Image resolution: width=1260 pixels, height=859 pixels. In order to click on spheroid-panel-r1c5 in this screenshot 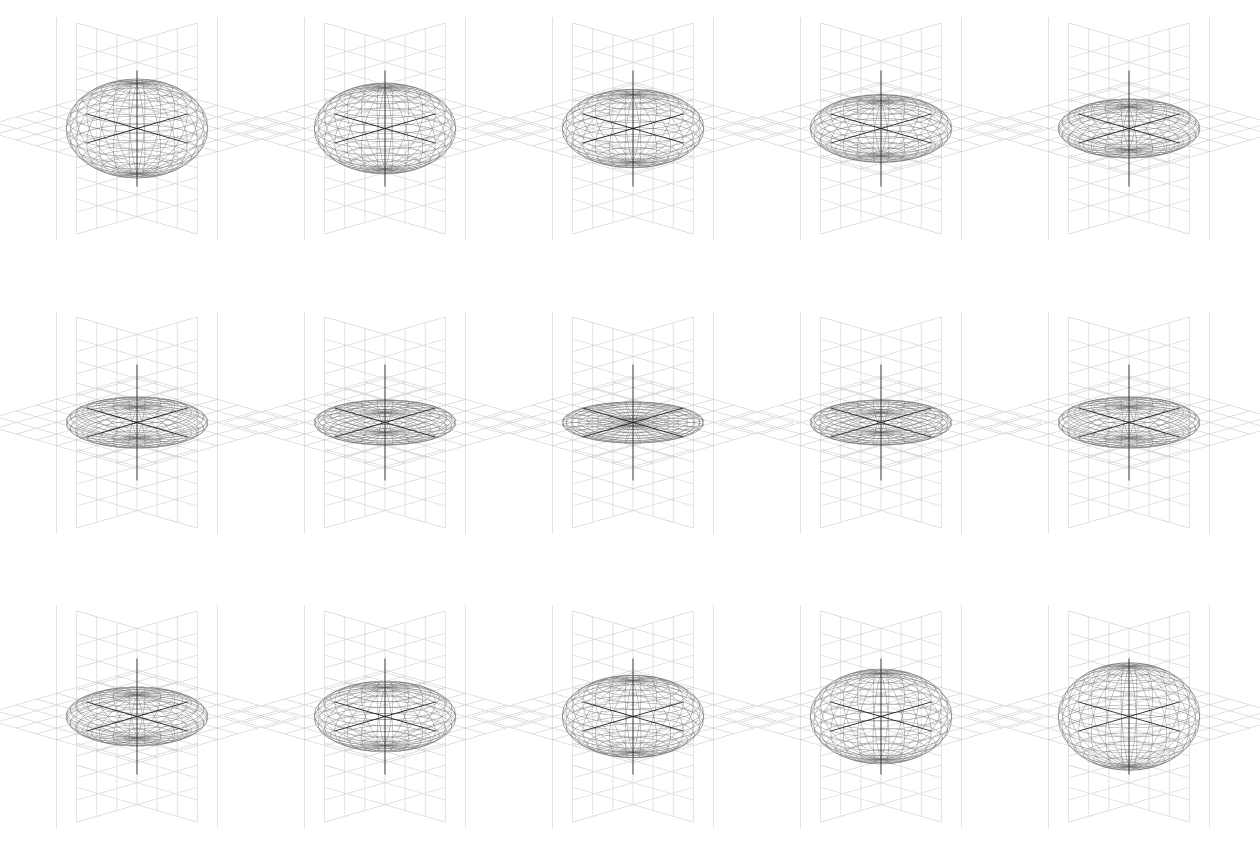, I will do `click(1114, 128)`.